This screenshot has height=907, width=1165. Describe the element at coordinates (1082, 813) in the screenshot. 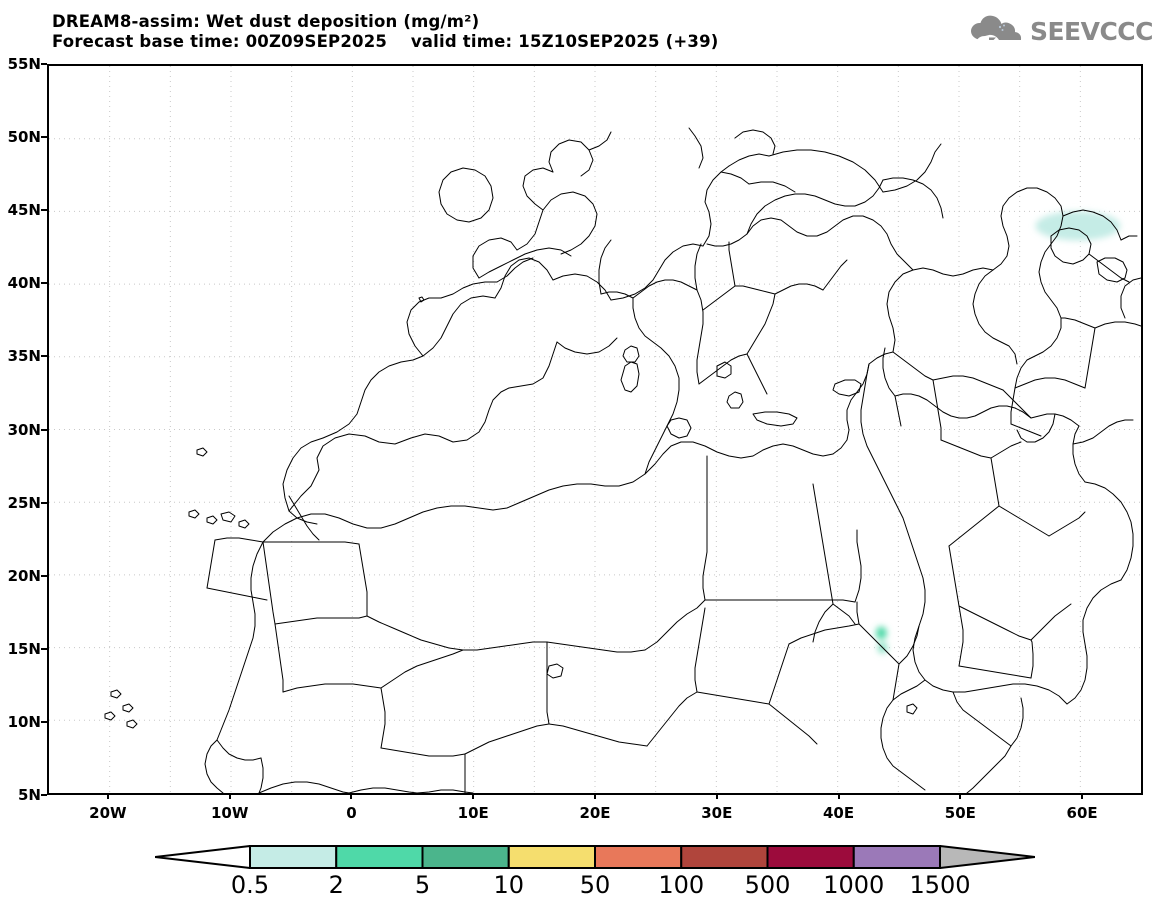

I see `x-tick-60E: 60E` at that location.